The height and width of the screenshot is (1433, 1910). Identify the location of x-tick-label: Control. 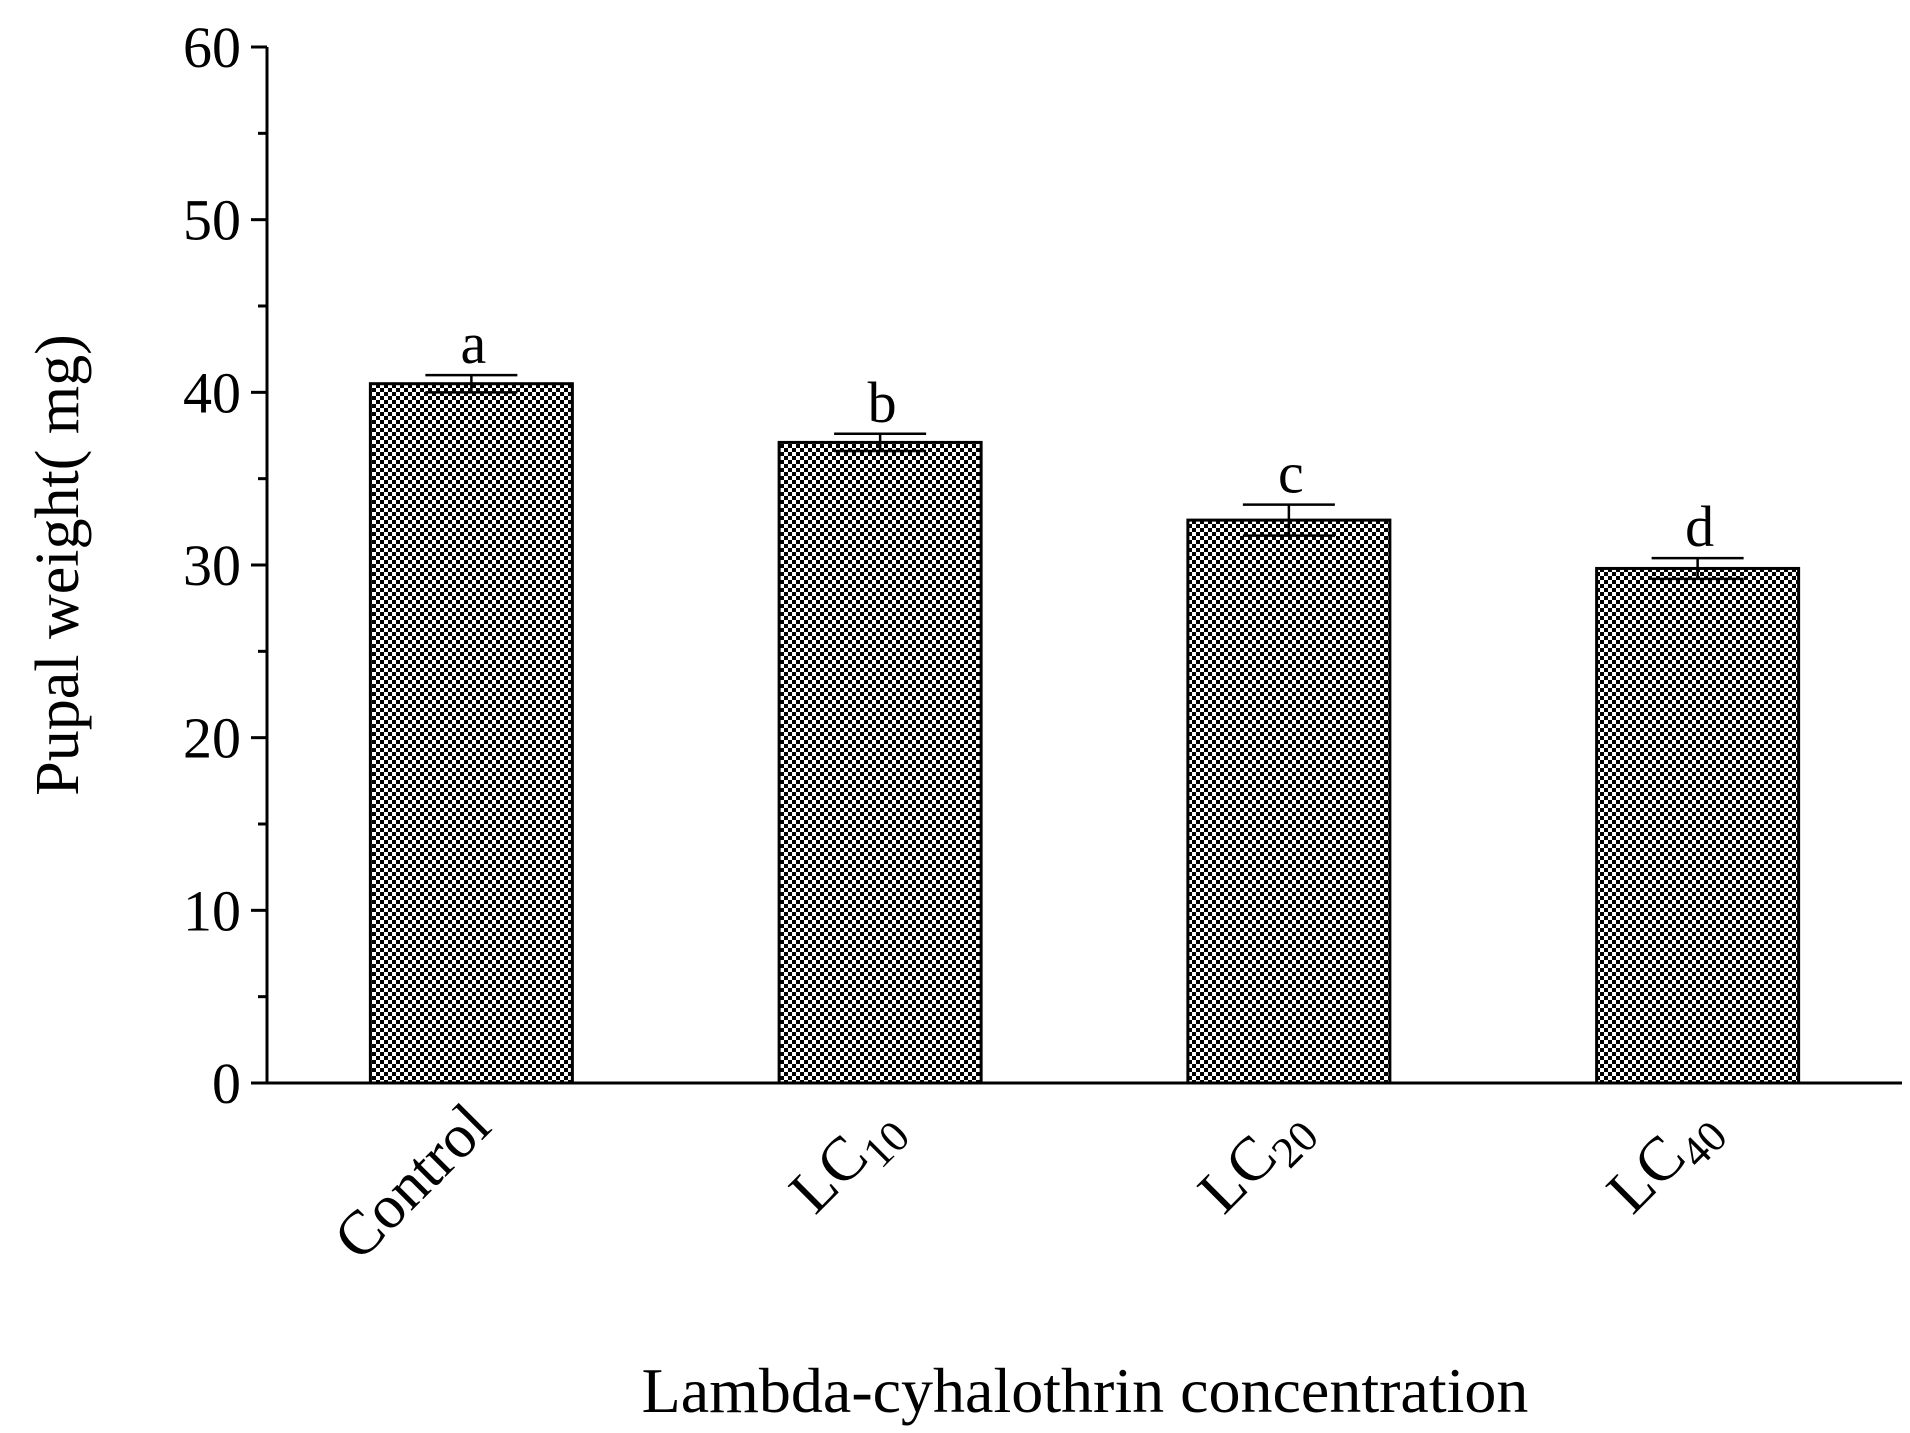
(412, 1182).